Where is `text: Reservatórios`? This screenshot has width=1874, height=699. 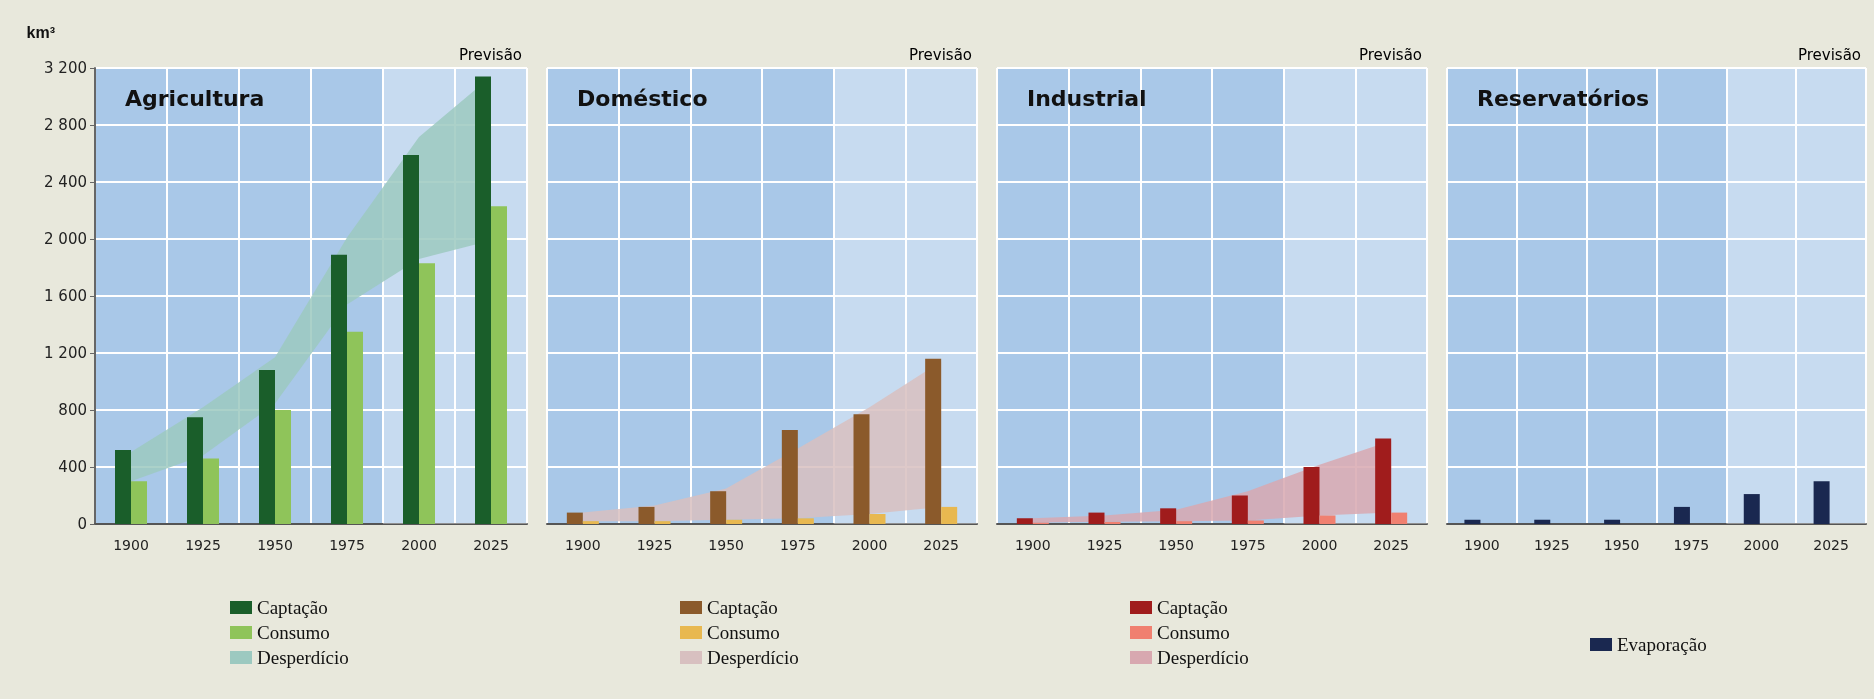
text: Reservatórios is located at coordinates (1563, 98).